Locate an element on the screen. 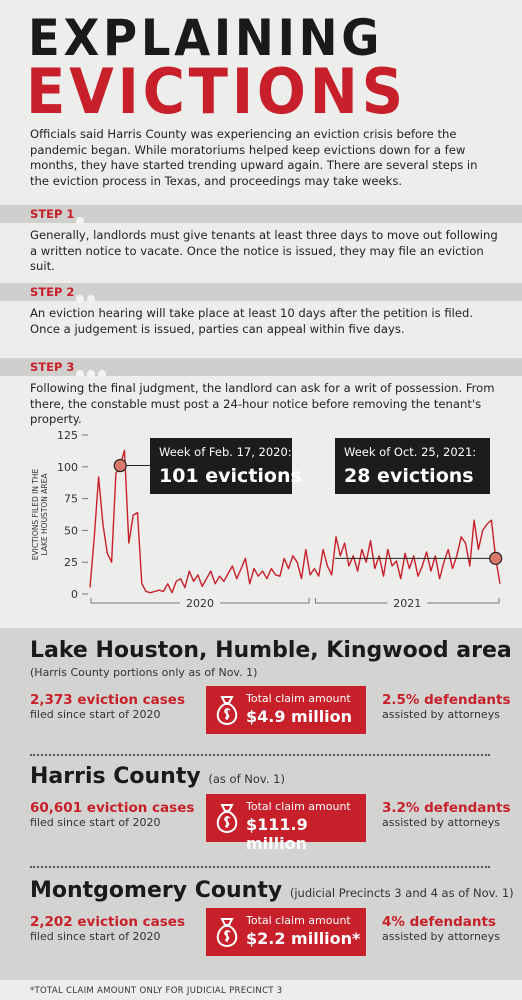 The image size is (522, 1000). y-tick-label: 100 is located at coordinates (67, 467).